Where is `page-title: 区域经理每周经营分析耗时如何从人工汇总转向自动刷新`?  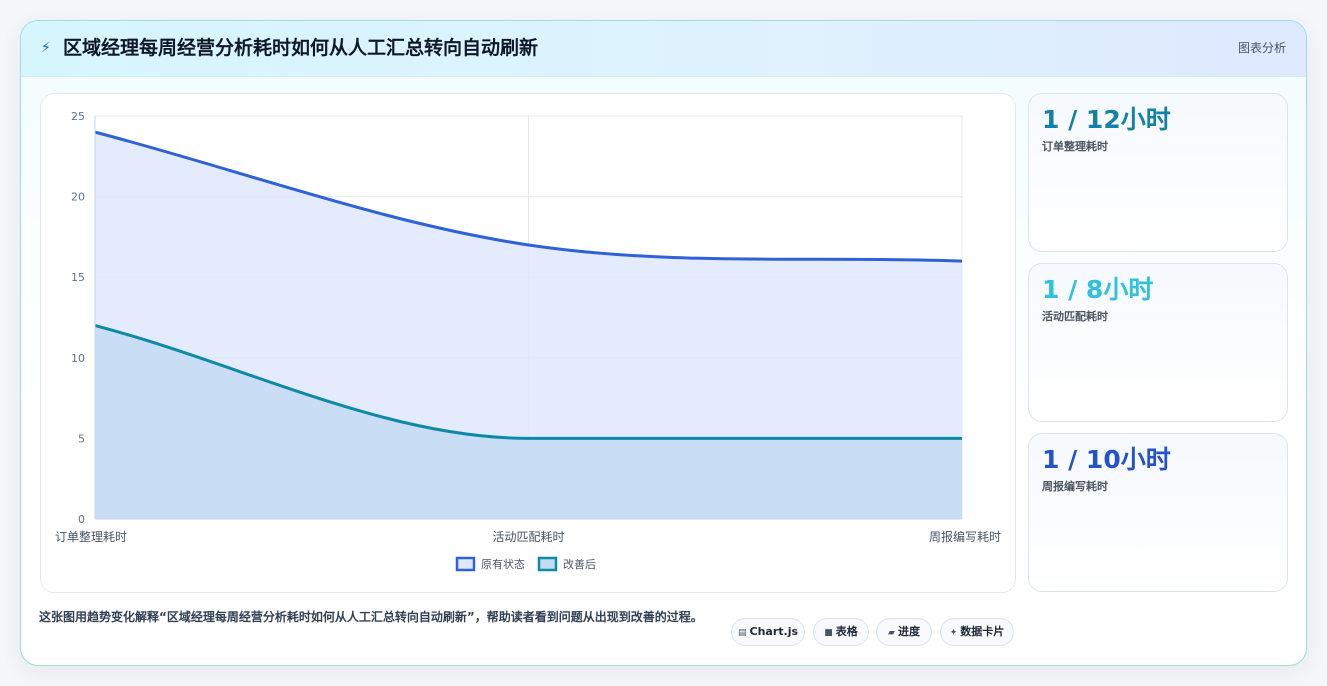
page-title: 区域经理每周经营分析耗时如何从人工汇总转向自动刷新 is located at coordinates (301, 48).